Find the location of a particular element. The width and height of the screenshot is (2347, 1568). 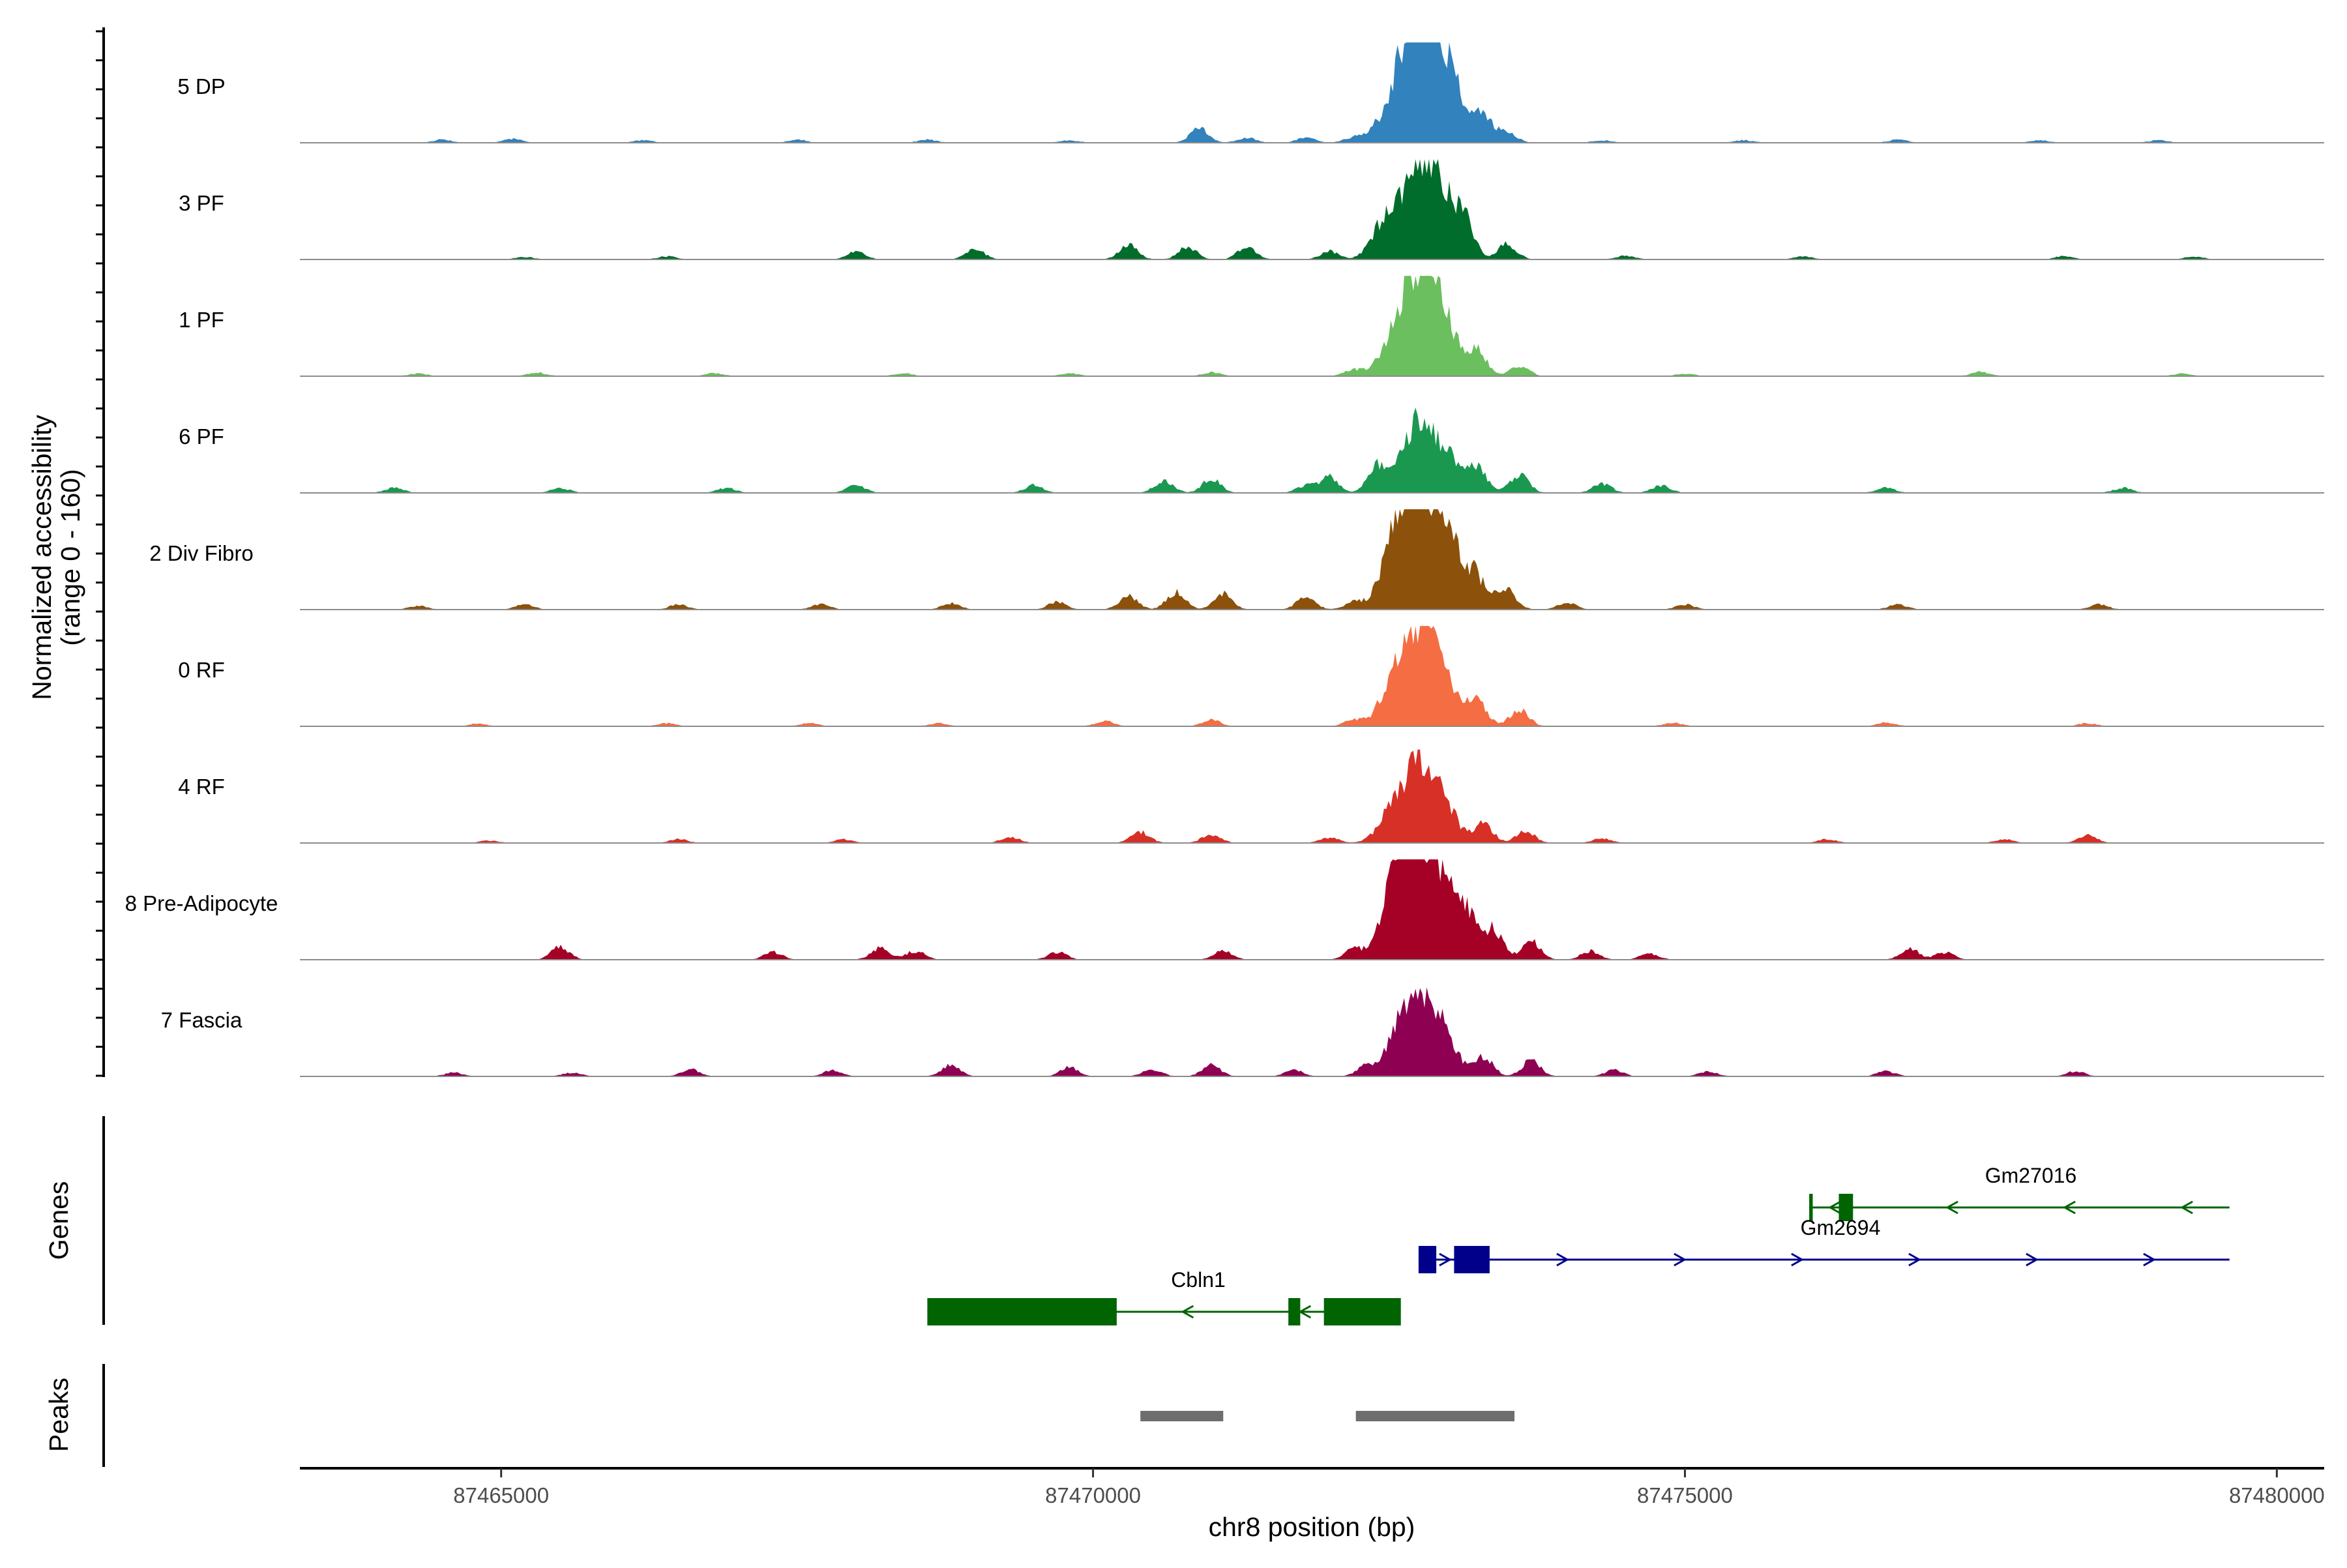

gene-annotations: Gm27016 Gm2694 Cbln1 is located at coordinates (1578, 1245).